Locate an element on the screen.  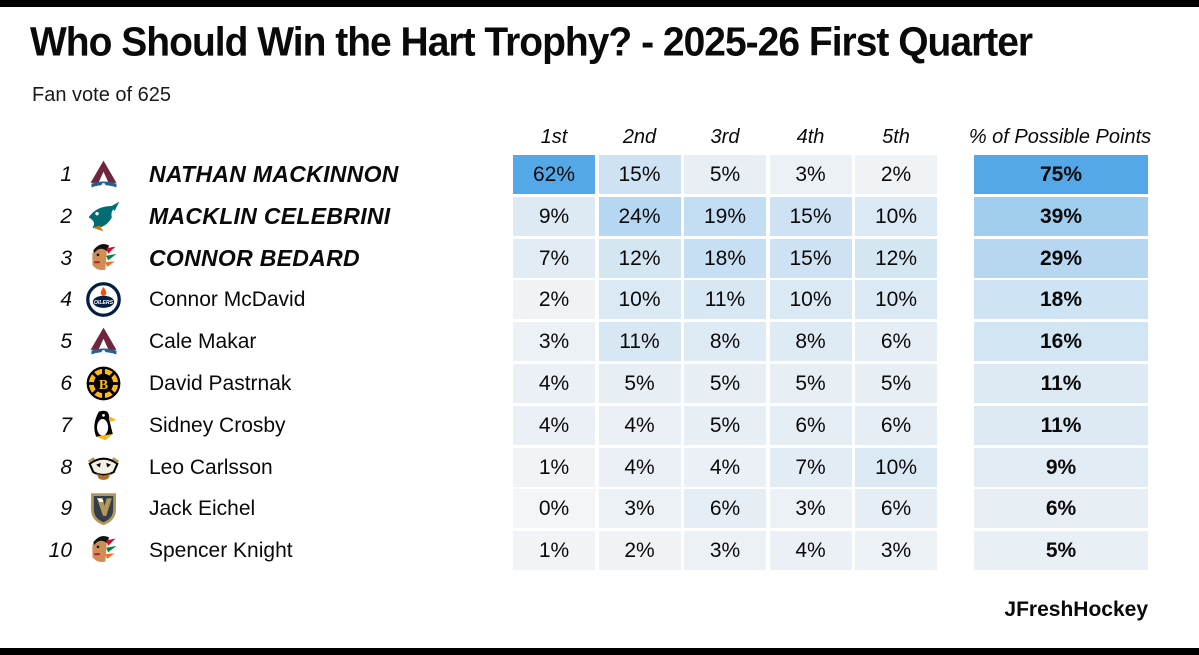
oilers-logo: OILERS is located at coordinates (103, 299).